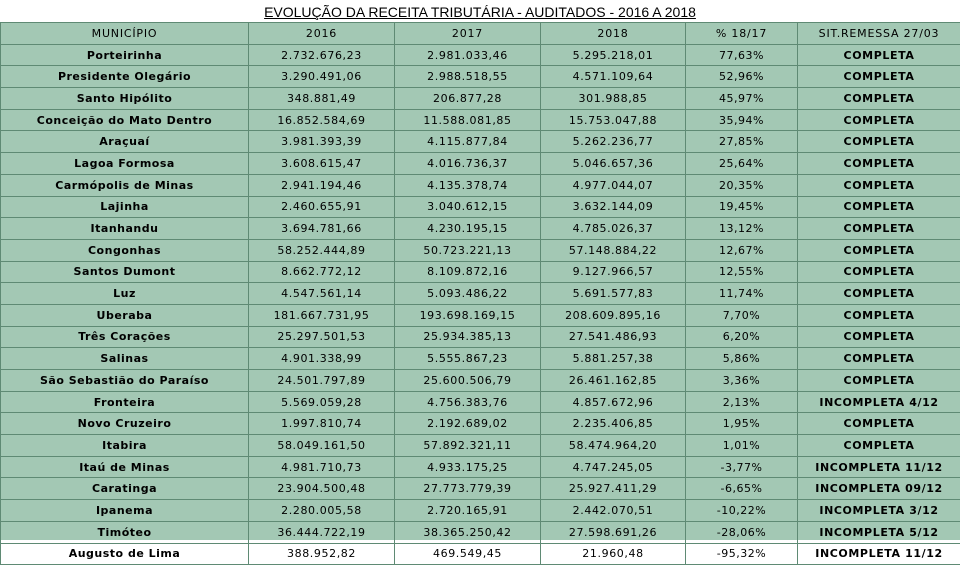 This screenshot has width=960, height=565. I want to click on cell-2016: 3.981.393,39, so click(322, 142).